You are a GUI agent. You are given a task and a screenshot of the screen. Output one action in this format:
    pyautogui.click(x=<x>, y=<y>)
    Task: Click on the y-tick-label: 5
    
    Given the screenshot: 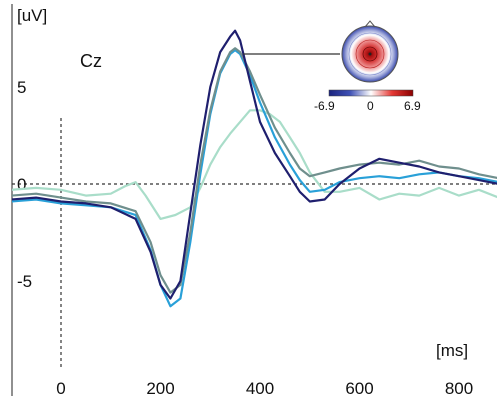 What is the action you would take?
    pyautogui.click(x=21, y=87)
    